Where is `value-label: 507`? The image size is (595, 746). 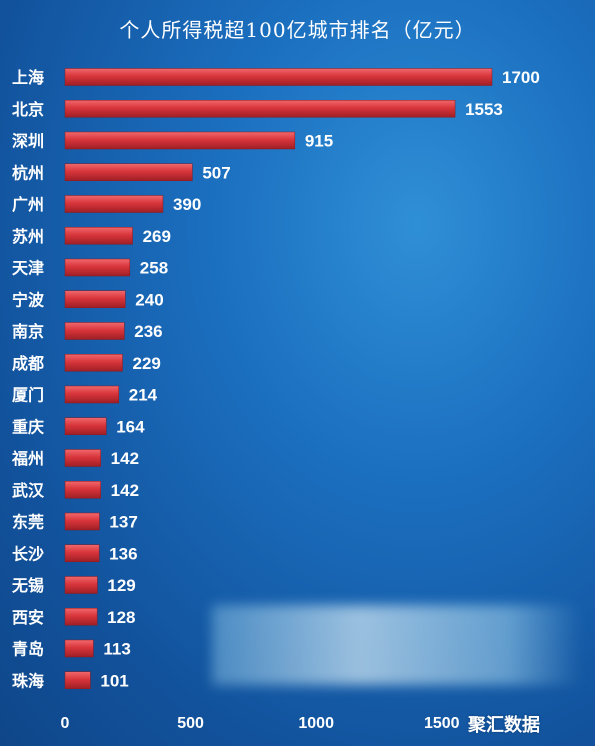 value-label: 507 is located at coordinates (216, 172).